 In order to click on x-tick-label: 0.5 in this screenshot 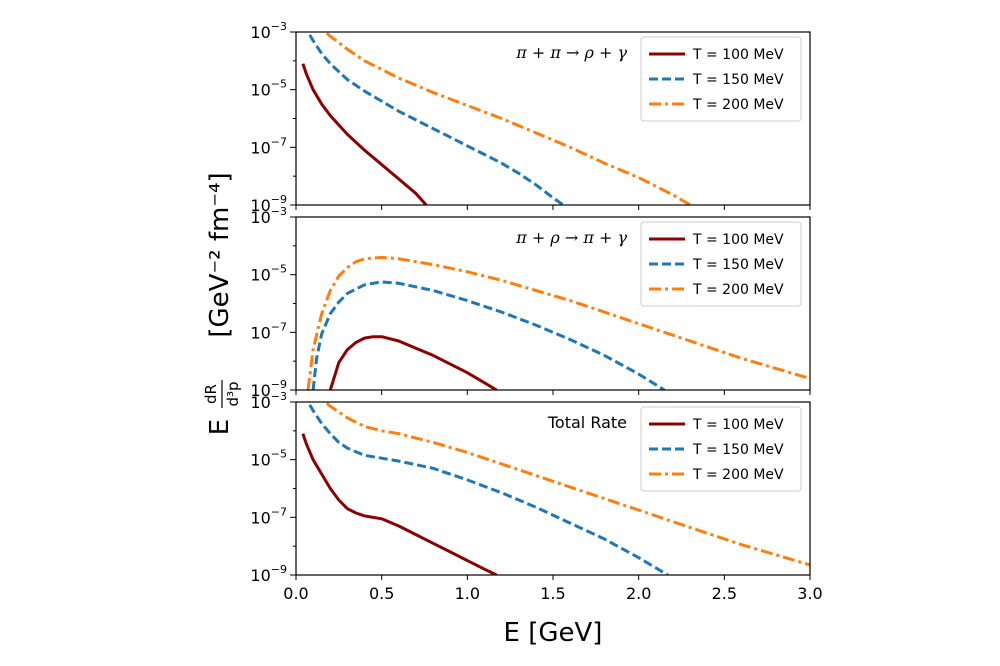, I will do `click(381, 593)`.